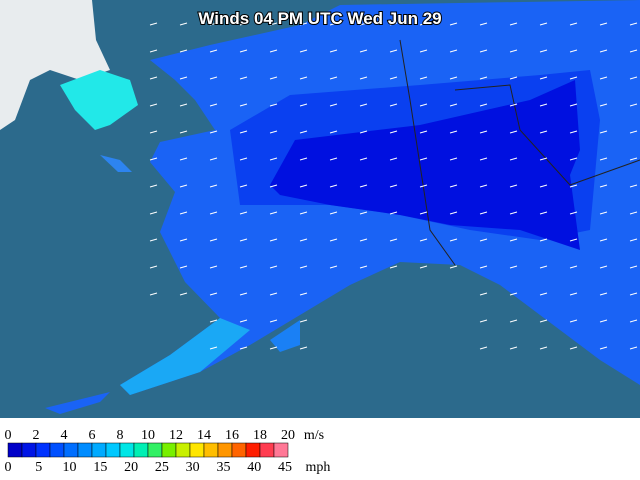 This screenshot has width=640, height=480. What do you see at coordinates (64, 435) in the screenshot?
I see `ms-label: 4` at bounding box center [64, 435].